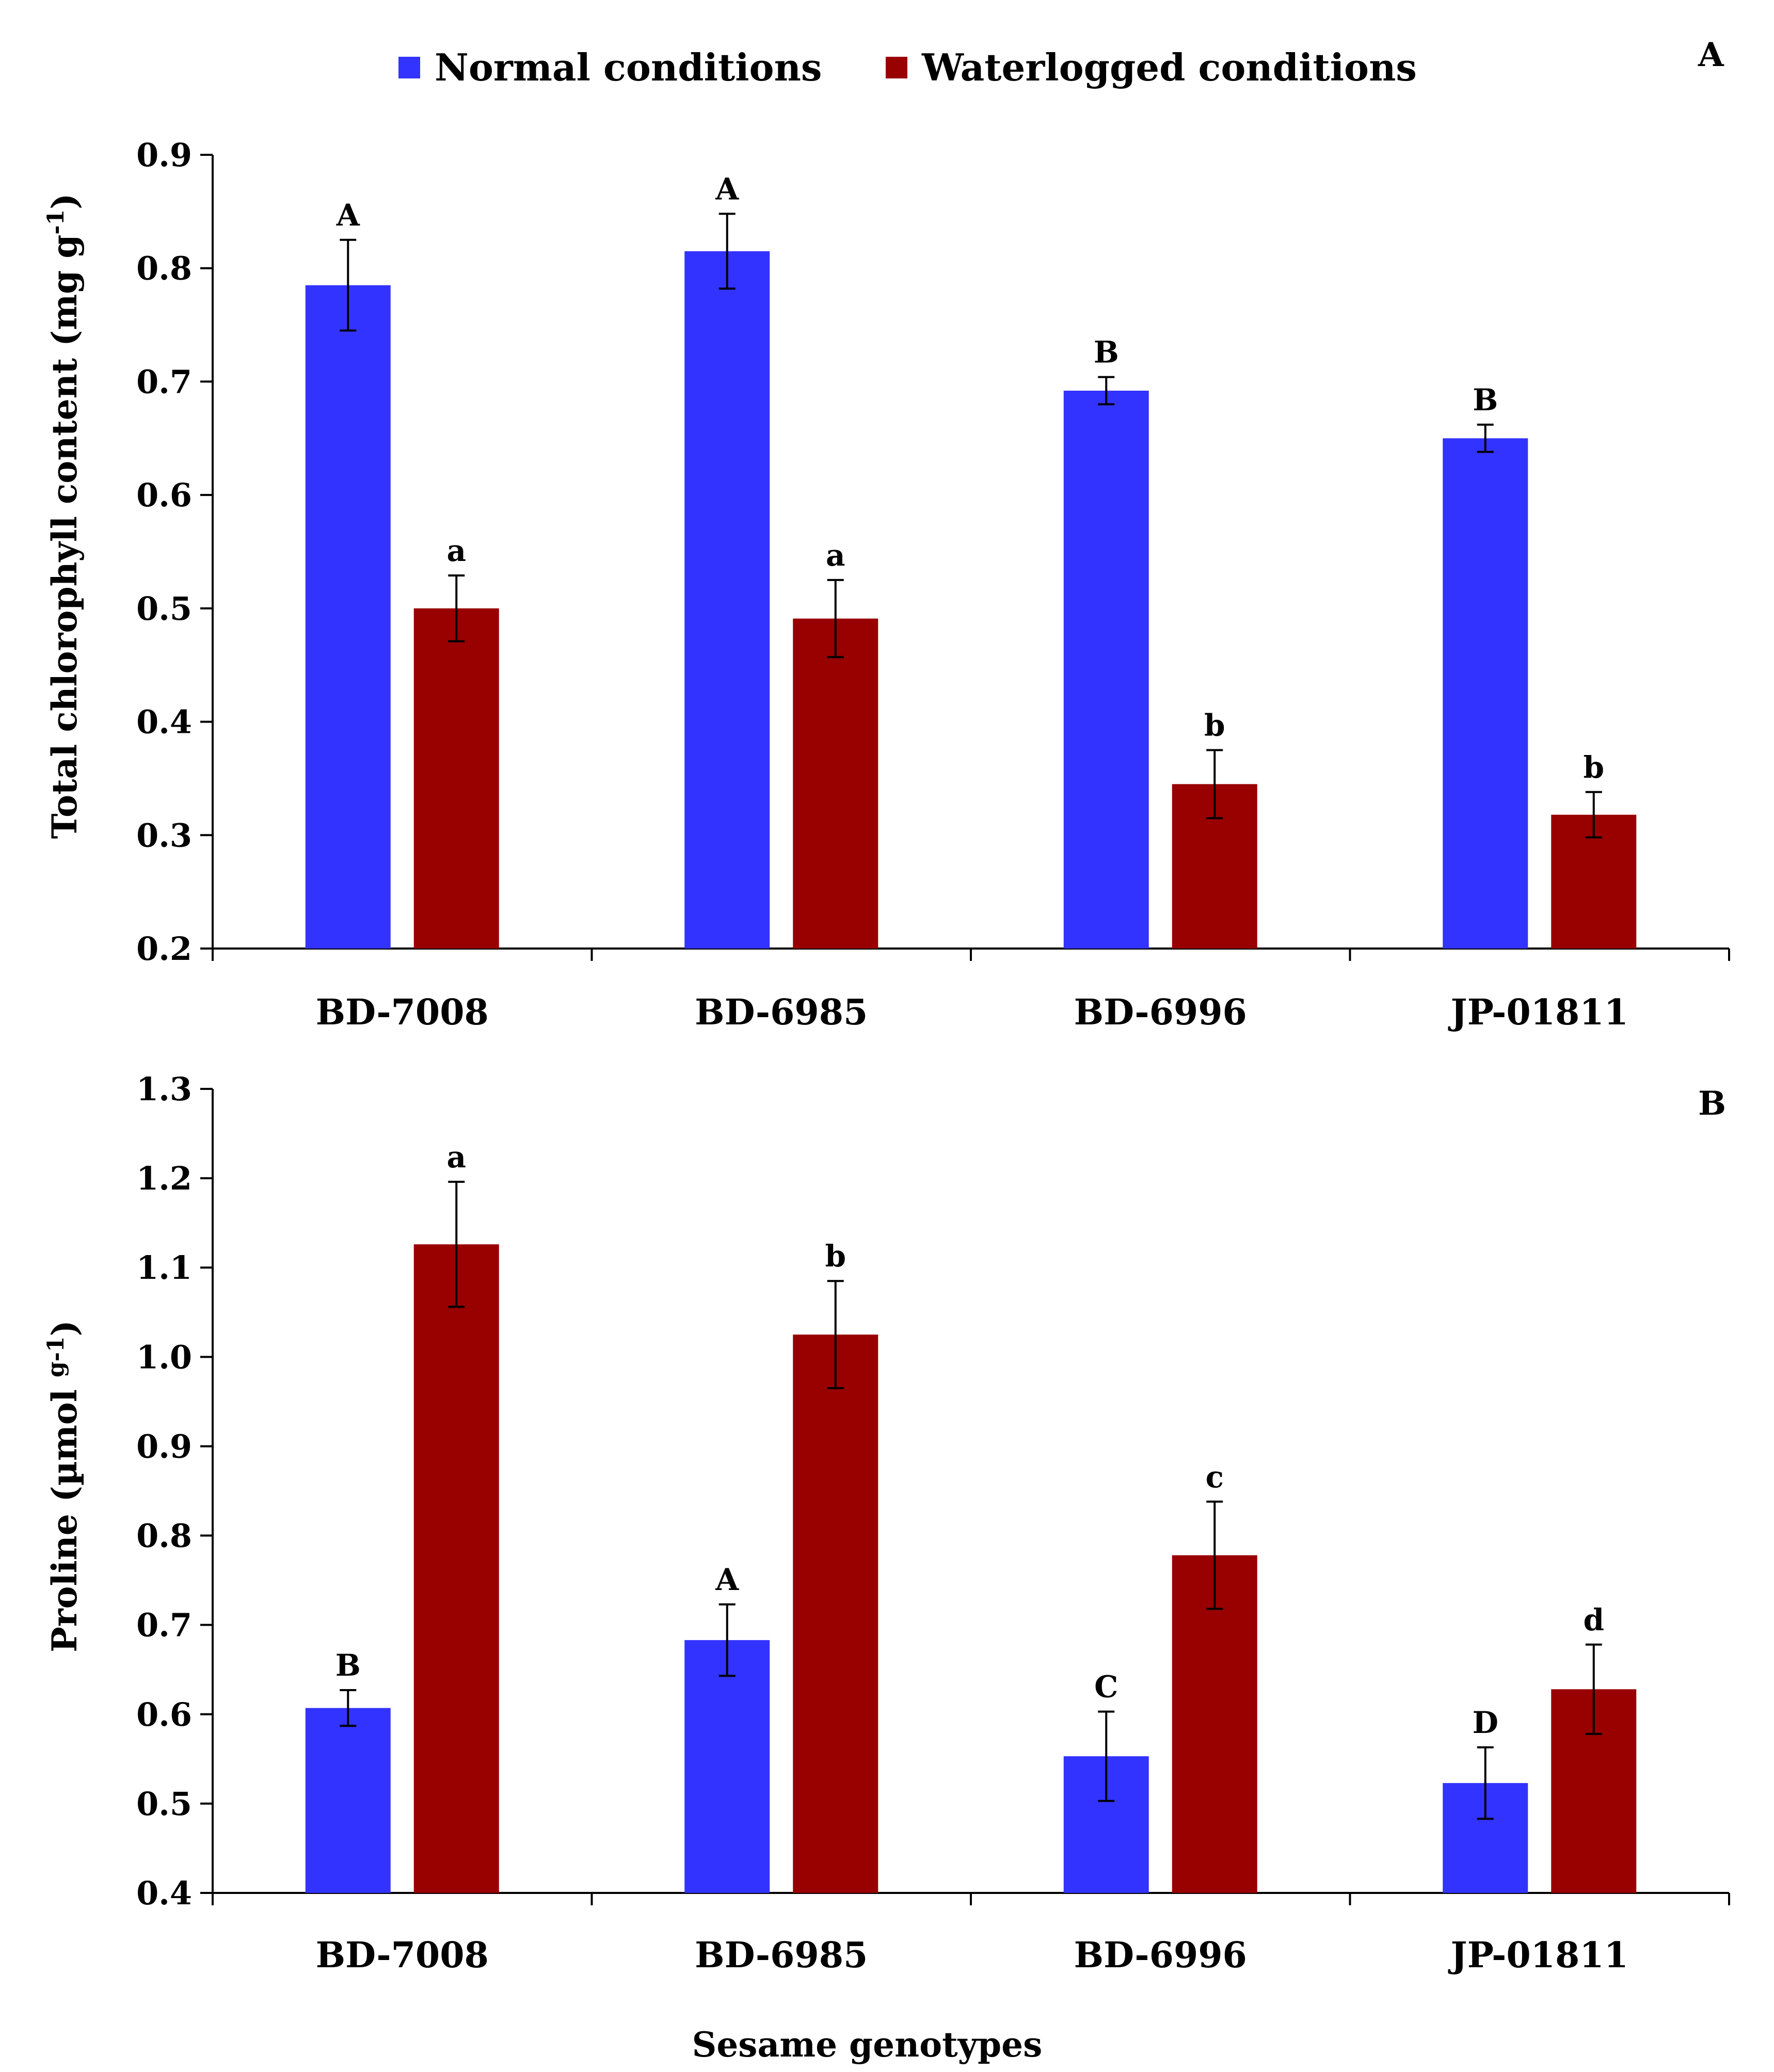  What do you see at coordinates (164, 1893) in the screenshot?
I see `panel-b-y-tick-label: 0.4` at bounding box center [164, 1893].